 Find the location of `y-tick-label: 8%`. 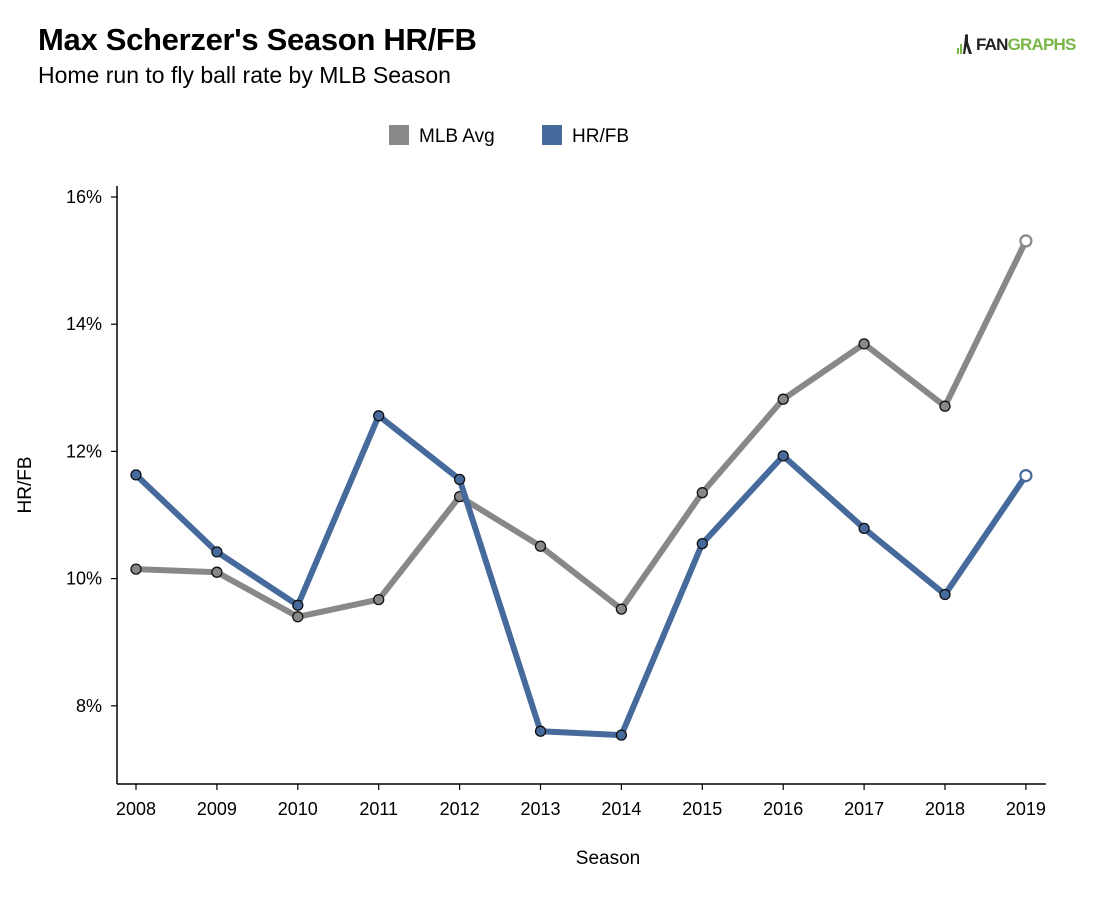

y-tick-label: 8% is located at coordinates (89, 706).